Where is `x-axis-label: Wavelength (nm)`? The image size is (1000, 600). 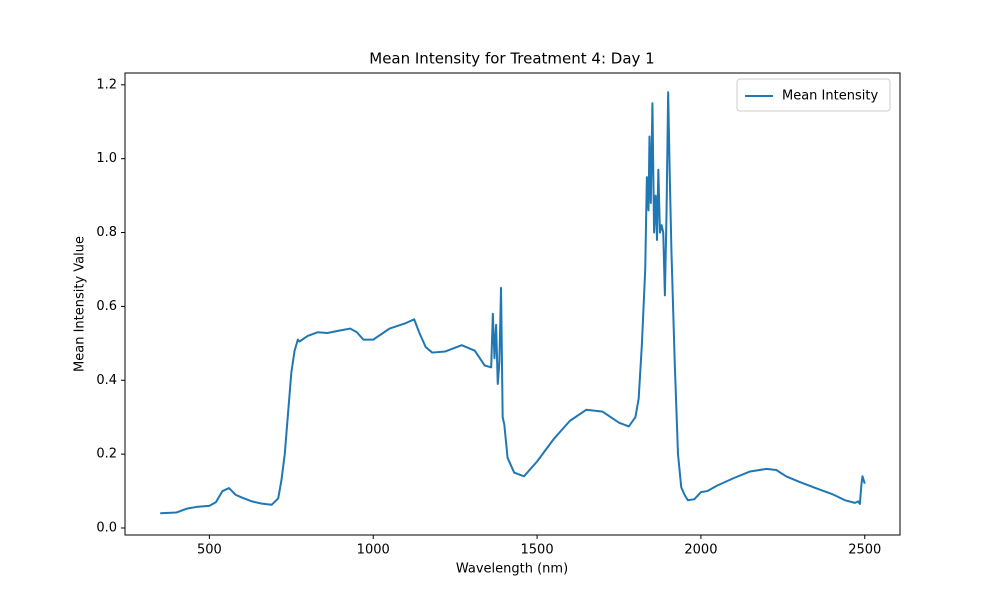 x-axis-label: Wavelength (nm) is located at coordinates (512, 569).